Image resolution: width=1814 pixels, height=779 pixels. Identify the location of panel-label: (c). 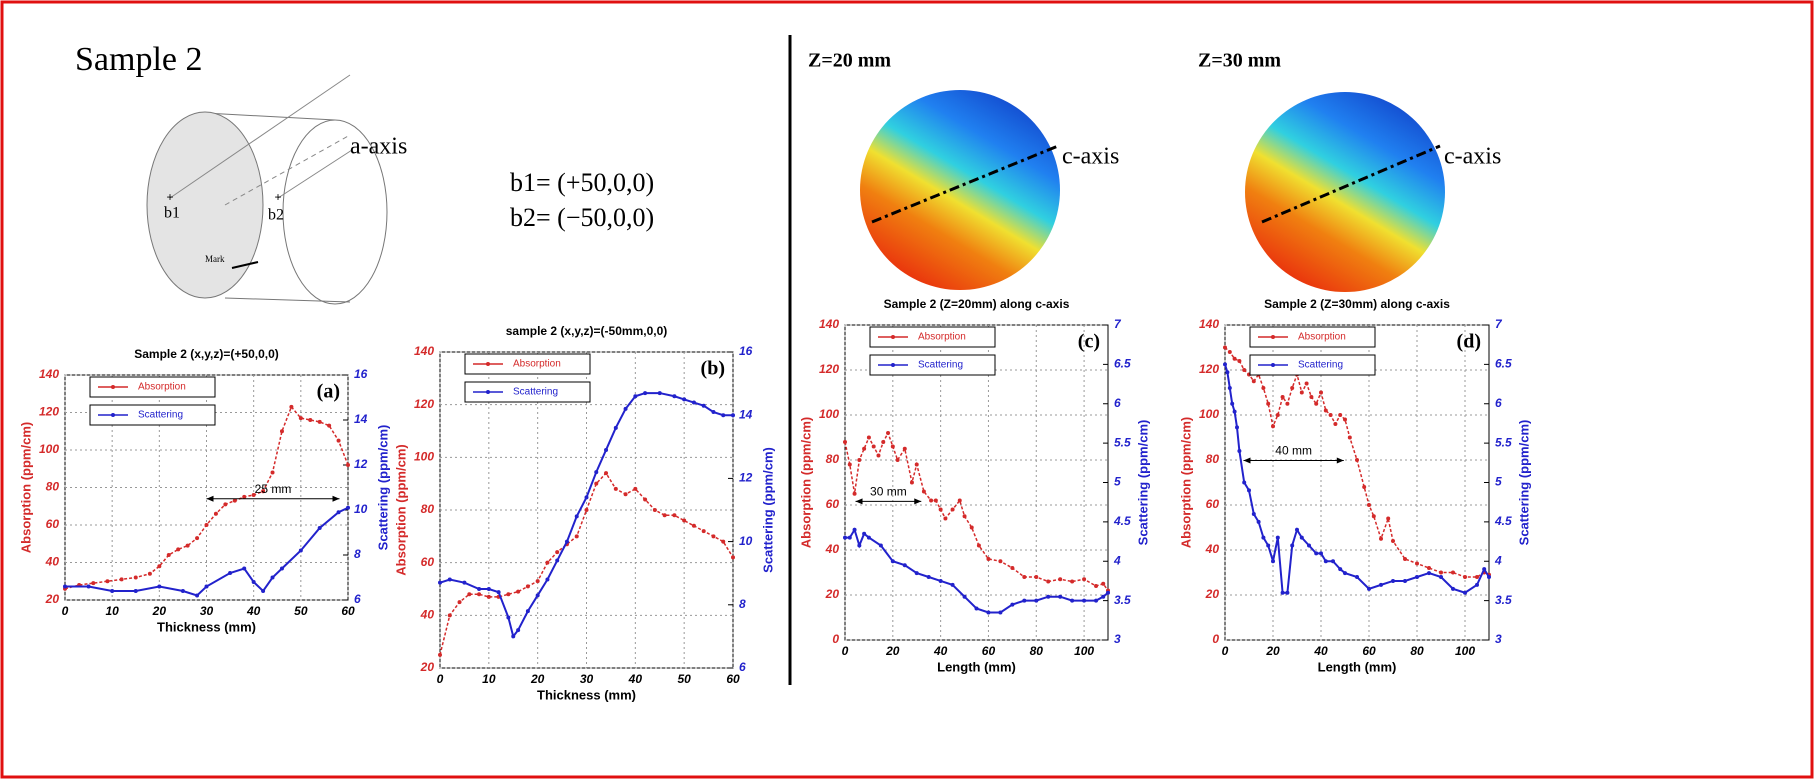
(1089, 342).